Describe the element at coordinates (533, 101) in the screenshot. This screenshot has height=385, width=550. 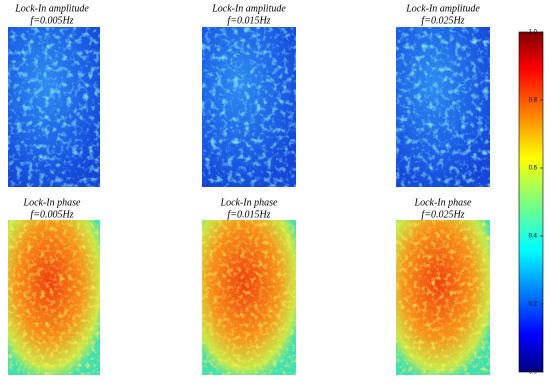
I see `tick-label: 0.8` at that location.